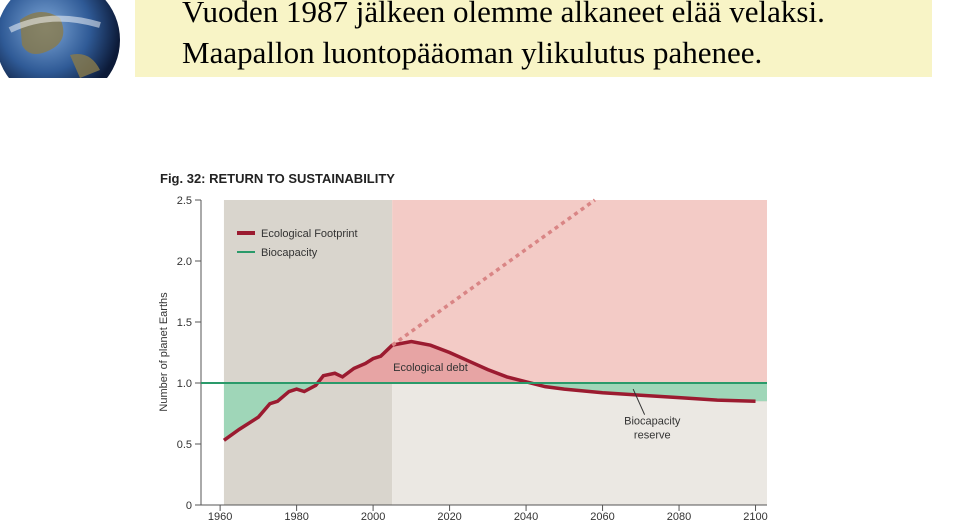  Describe the element at coordinates (602, 517) in the screenshot. I see `x-tick-label: 2060` at that location.